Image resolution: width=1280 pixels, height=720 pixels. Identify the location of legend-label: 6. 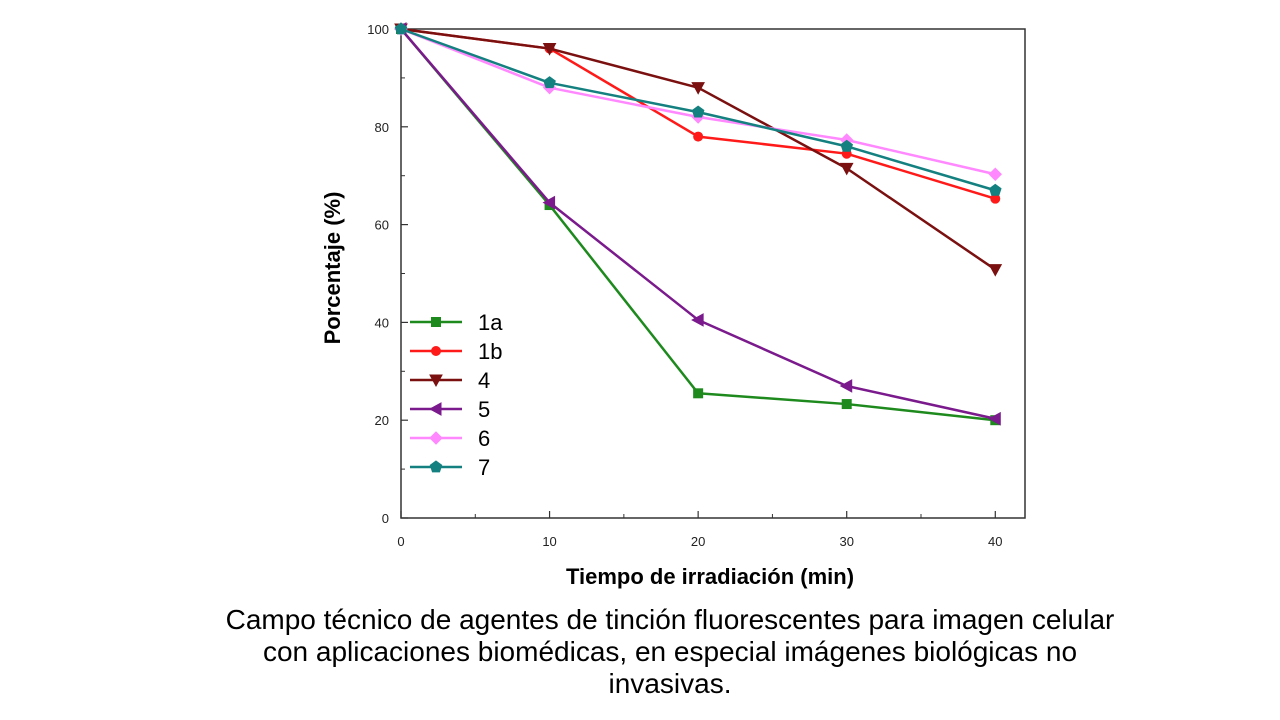
(484, 438).